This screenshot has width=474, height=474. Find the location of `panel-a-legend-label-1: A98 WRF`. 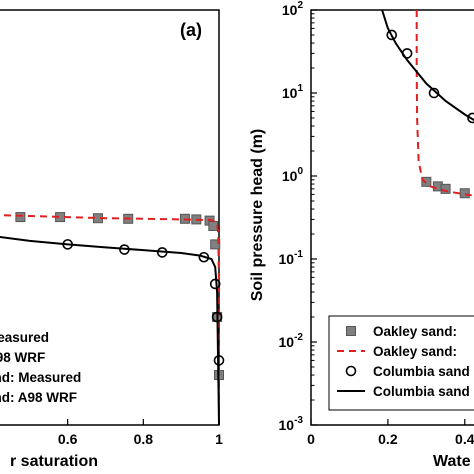

panel-a-legend-label-1: A98 WRF is located at coordinates (22, 357).